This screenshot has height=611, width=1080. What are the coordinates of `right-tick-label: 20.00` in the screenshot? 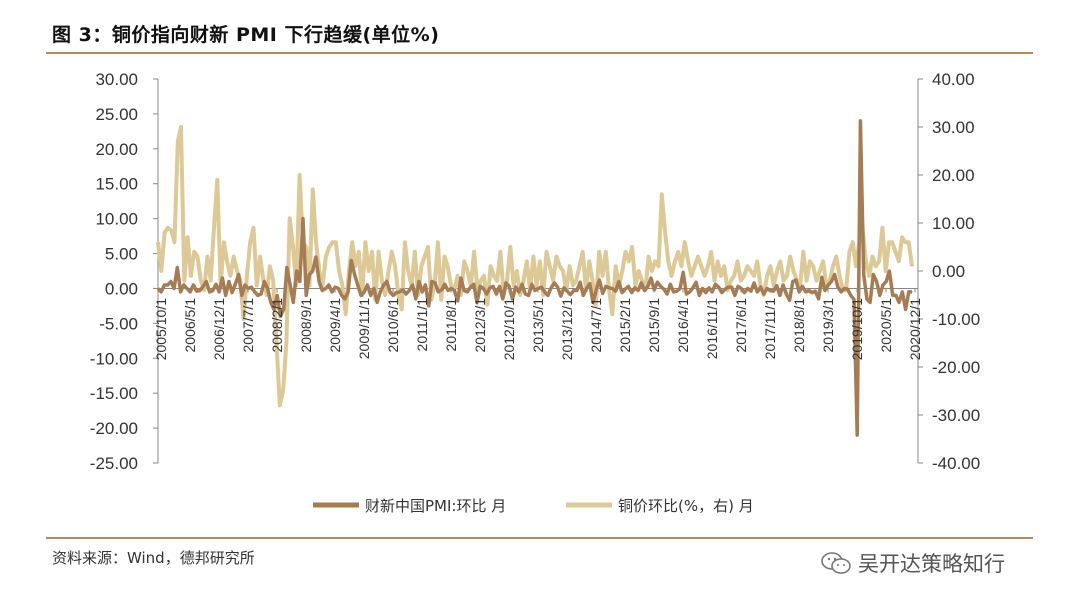 It's located at (953, 175).